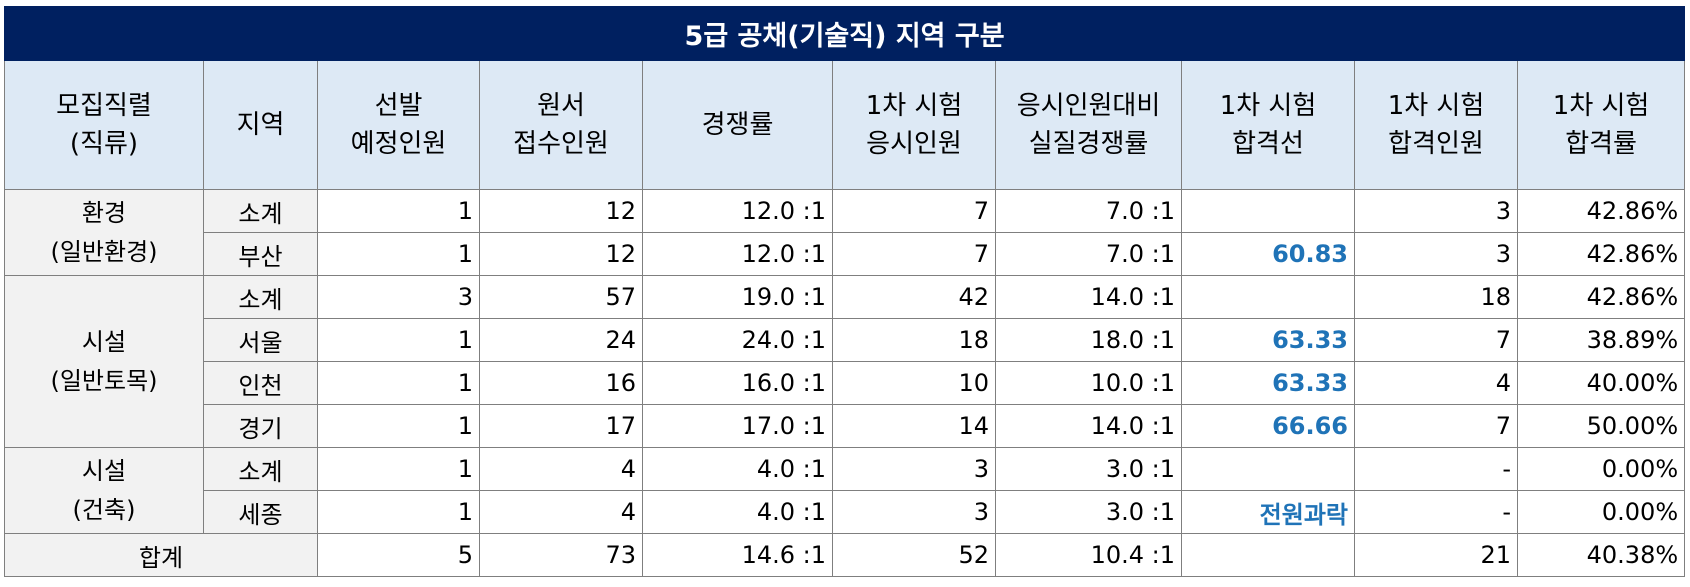 The image size is (1690, 587). Describe the element at coordinates (1601, 426) in the screenshot. I see `pass-rate-cell: 50.00%` at that location.